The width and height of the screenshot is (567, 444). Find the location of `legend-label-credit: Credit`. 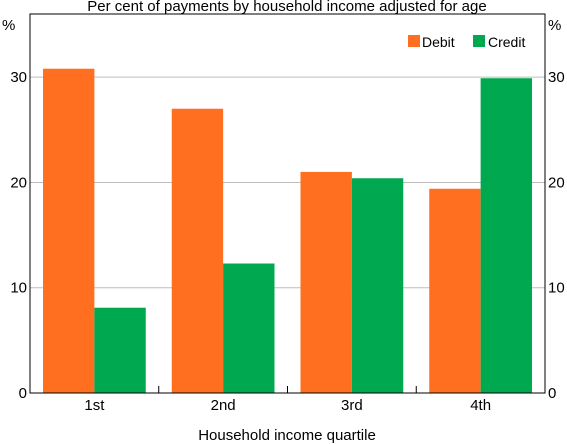

legend-label-credit: Credit is located at coordinates (506, 42).